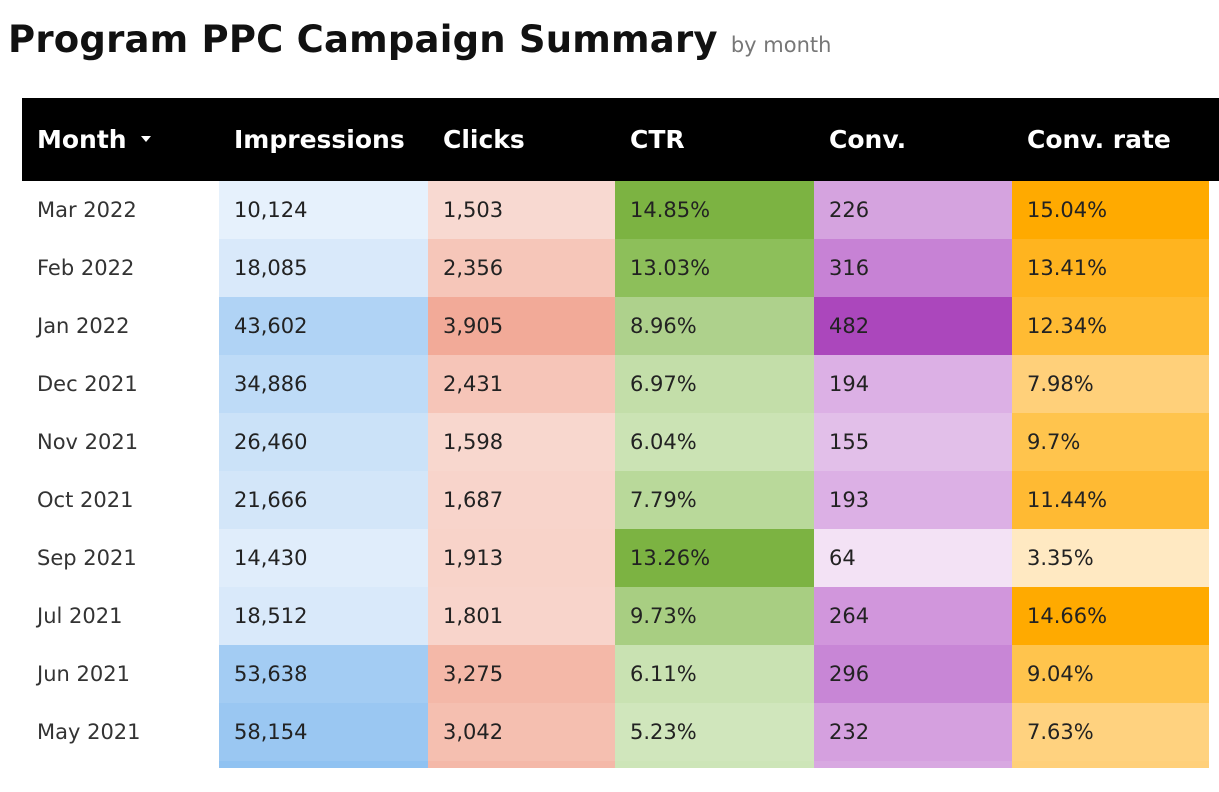  What do you see at coordinates (714, 500) in the screenshot?
I see `cell-ctr: 7.79%` at bounding box center [714, 500].